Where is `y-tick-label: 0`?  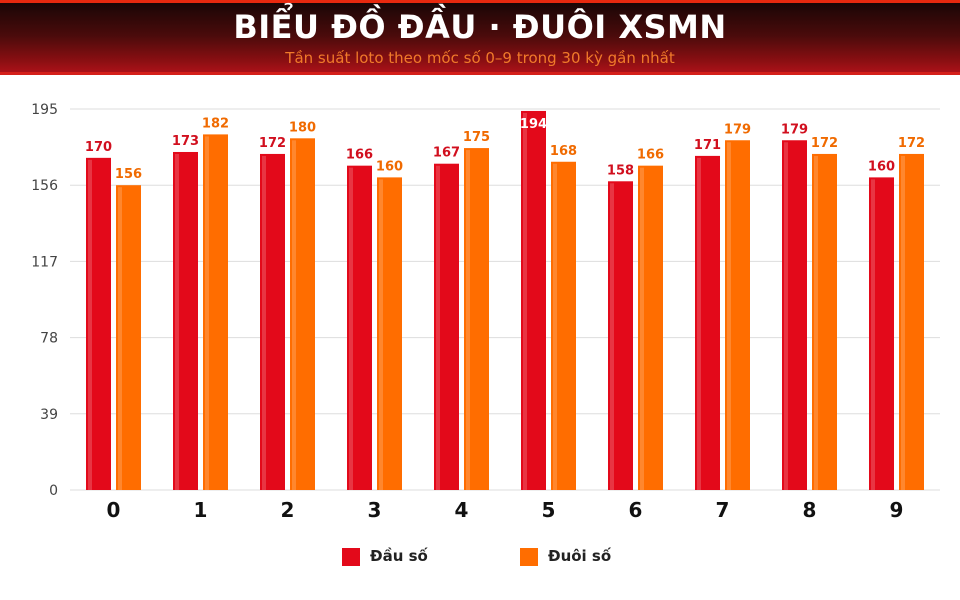
y-tick-label: 0 is located at coordinates (53, 491).